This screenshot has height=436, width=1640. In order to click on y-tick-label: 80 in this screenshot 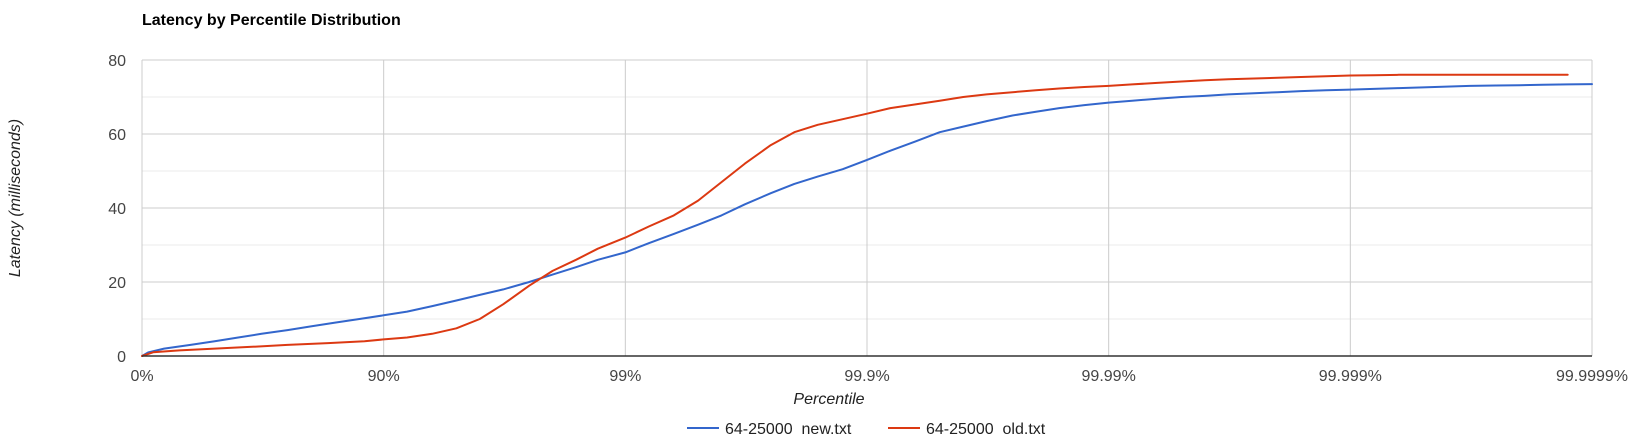, I will do `click(117, 61)`.